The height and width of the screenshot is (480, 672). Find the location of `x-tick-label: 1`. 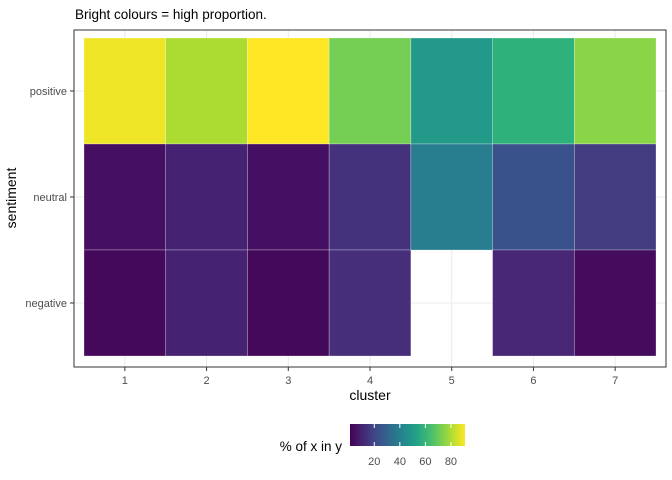

x-tick-label: 1 is located at coordinates (125, 381).